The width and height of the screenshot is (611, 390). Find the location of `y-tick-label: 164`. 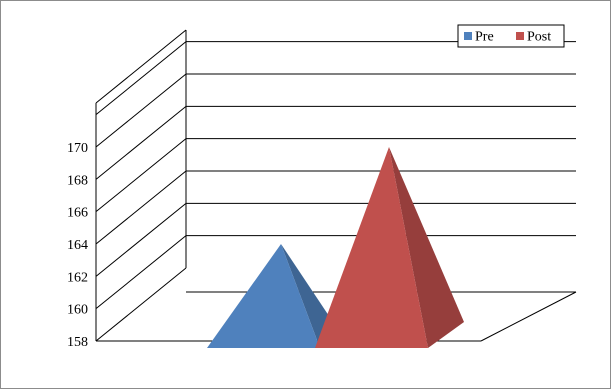

y-tick-label: 164 is located at coordinates (77, 245).